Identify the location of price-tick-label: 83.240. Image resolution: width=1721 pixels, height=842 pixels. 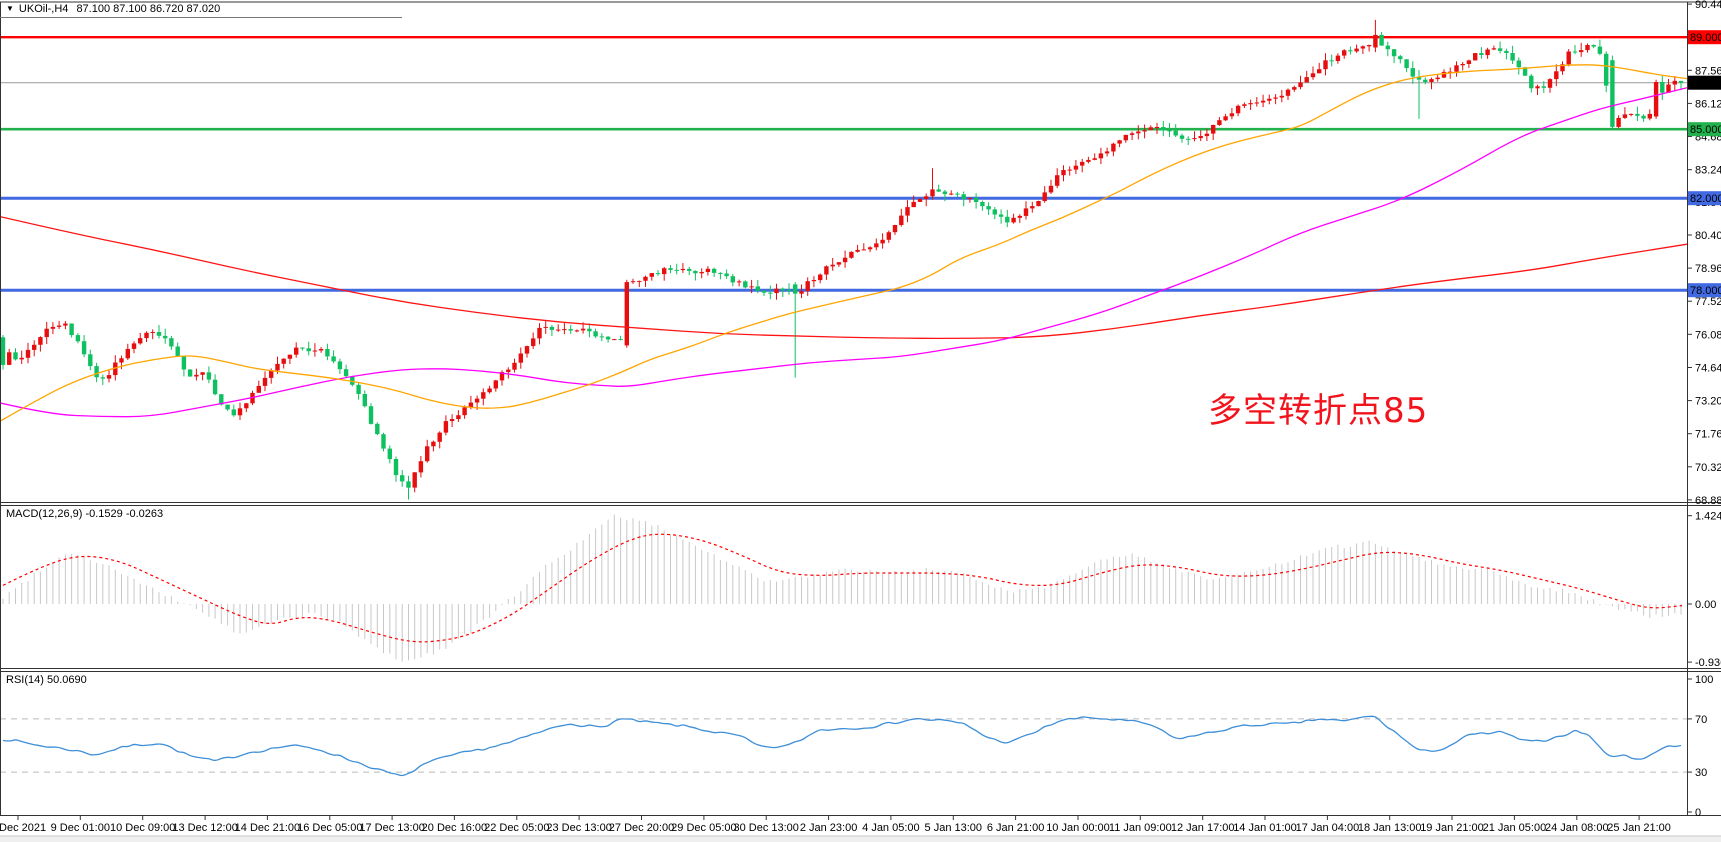
(1708, 171).